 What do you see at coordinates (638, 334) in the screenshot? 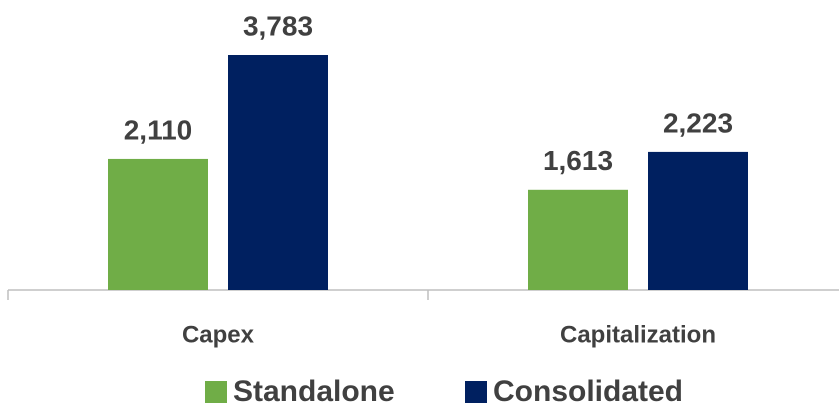
I see `x-tick-label: Capitalization` at bounding box center [638, 334].